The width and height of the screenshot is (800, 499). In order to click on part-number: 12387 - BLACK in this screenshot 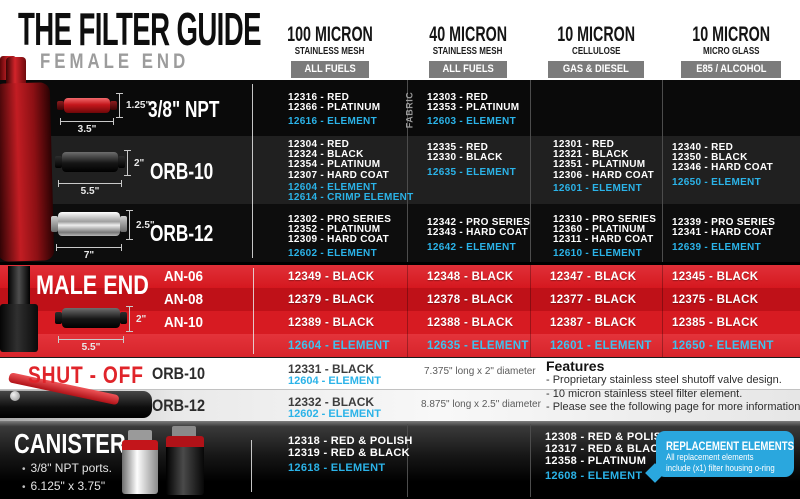, I will do `click(593, 323)`.